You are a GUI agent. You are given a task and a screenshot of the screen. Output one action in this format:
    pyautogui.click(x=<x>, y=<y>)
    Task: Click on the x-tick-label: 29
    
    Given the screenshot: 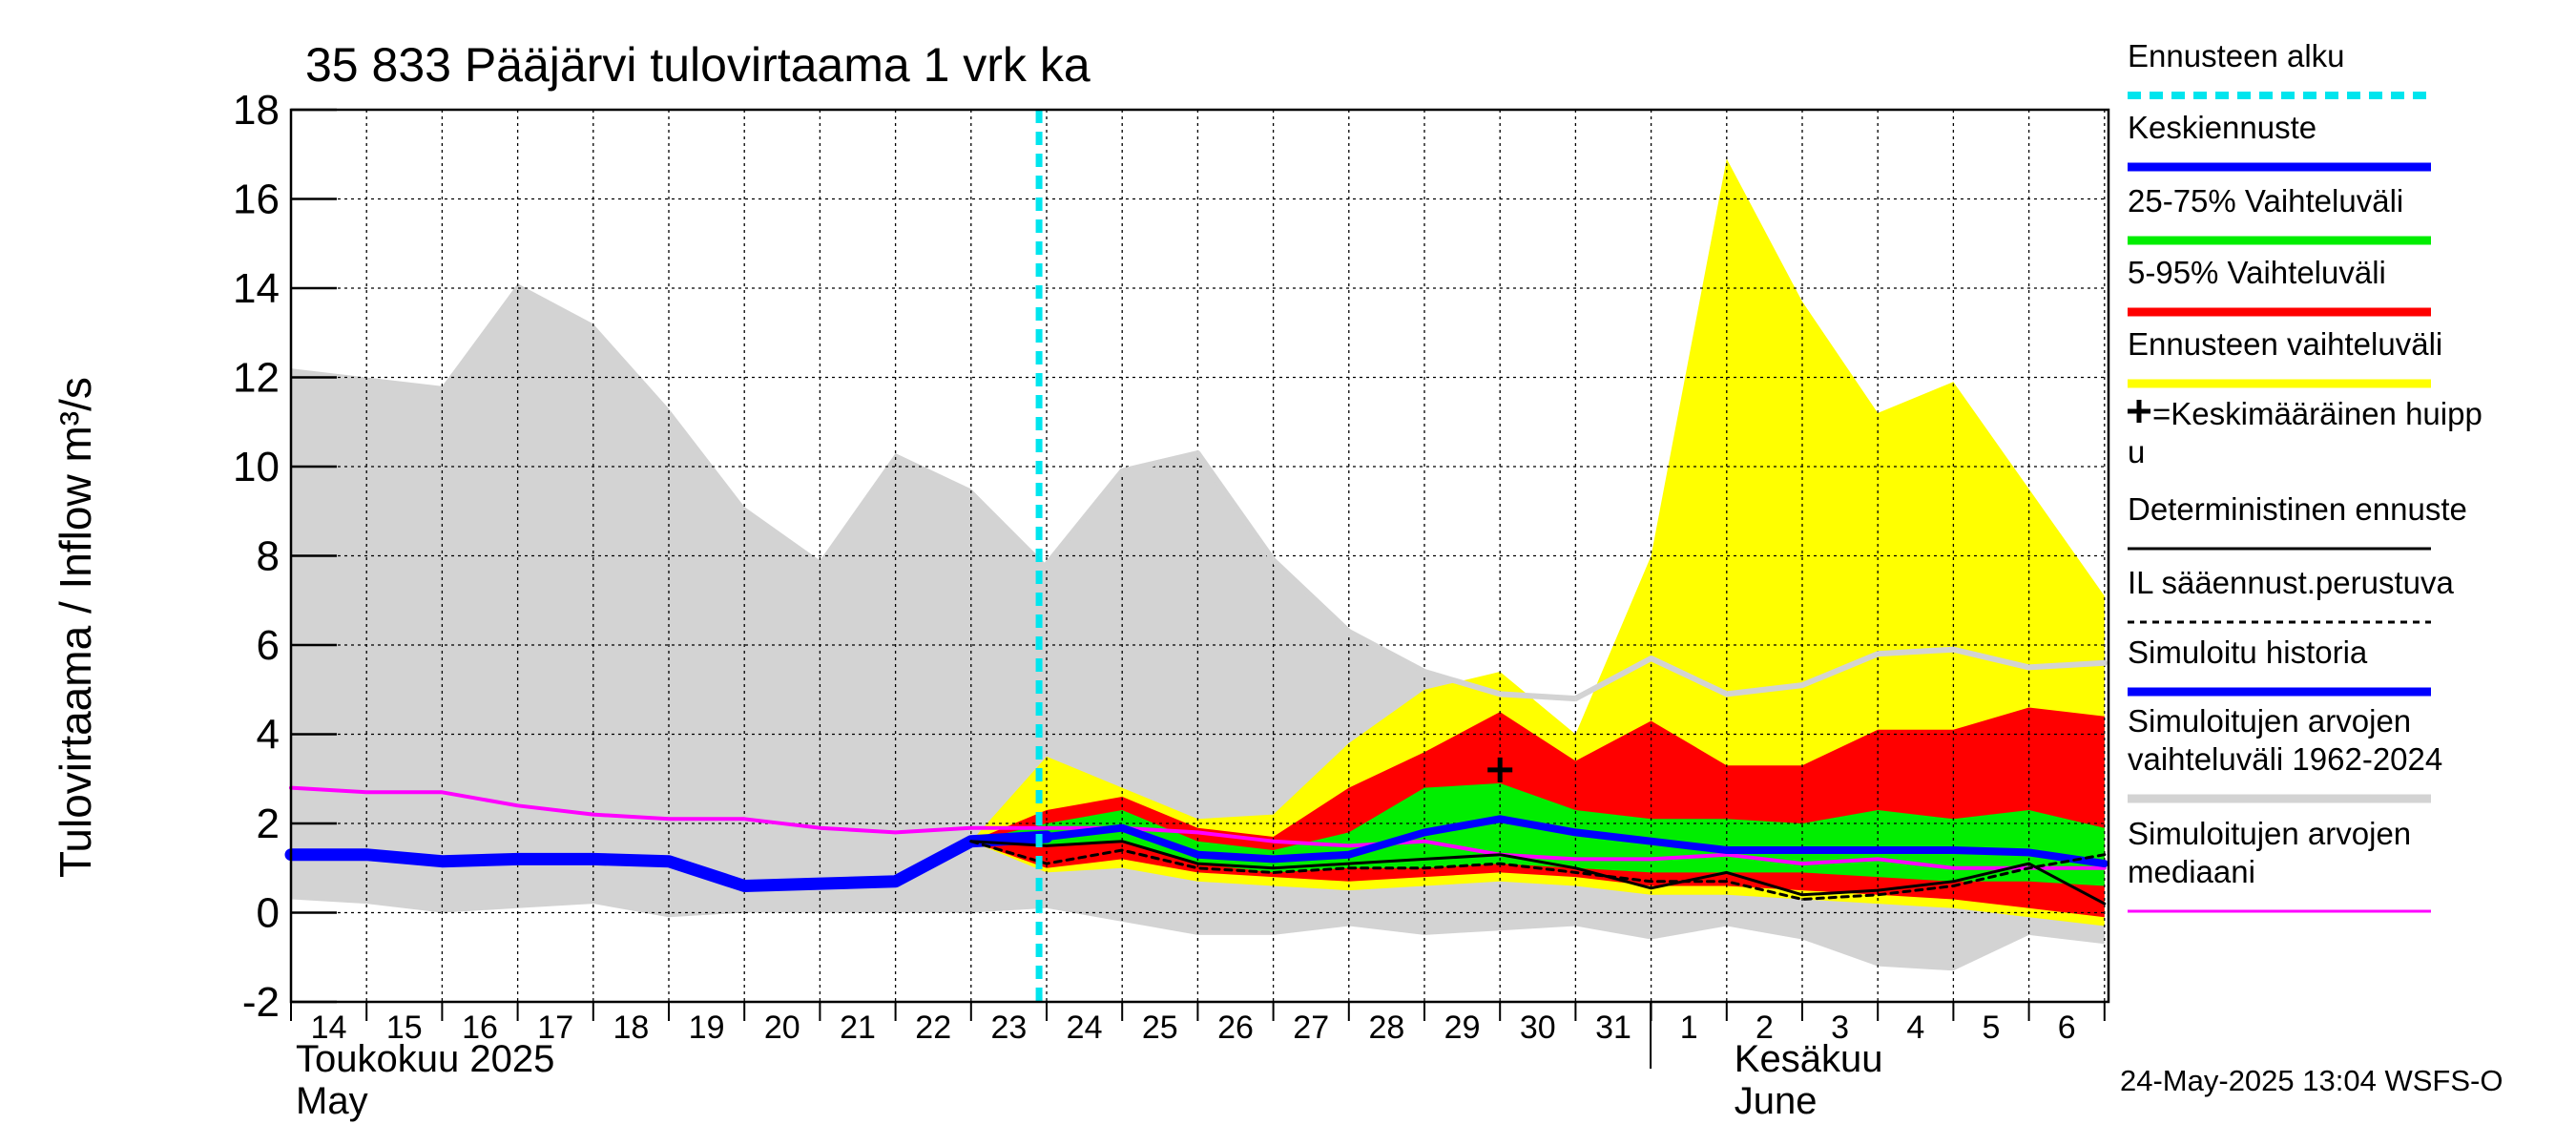 What is the action you would take?
    pyautogui.click(x=1462, y=1028)
    